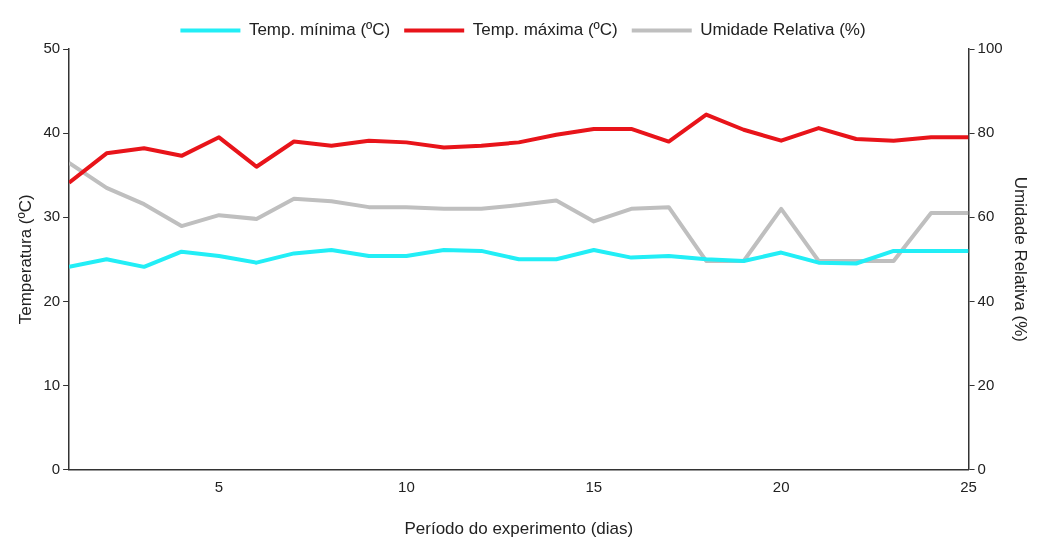  Describe the element at coordinates (52, 384) in the screenshot. I see `y-tick-label: 10` at that location.